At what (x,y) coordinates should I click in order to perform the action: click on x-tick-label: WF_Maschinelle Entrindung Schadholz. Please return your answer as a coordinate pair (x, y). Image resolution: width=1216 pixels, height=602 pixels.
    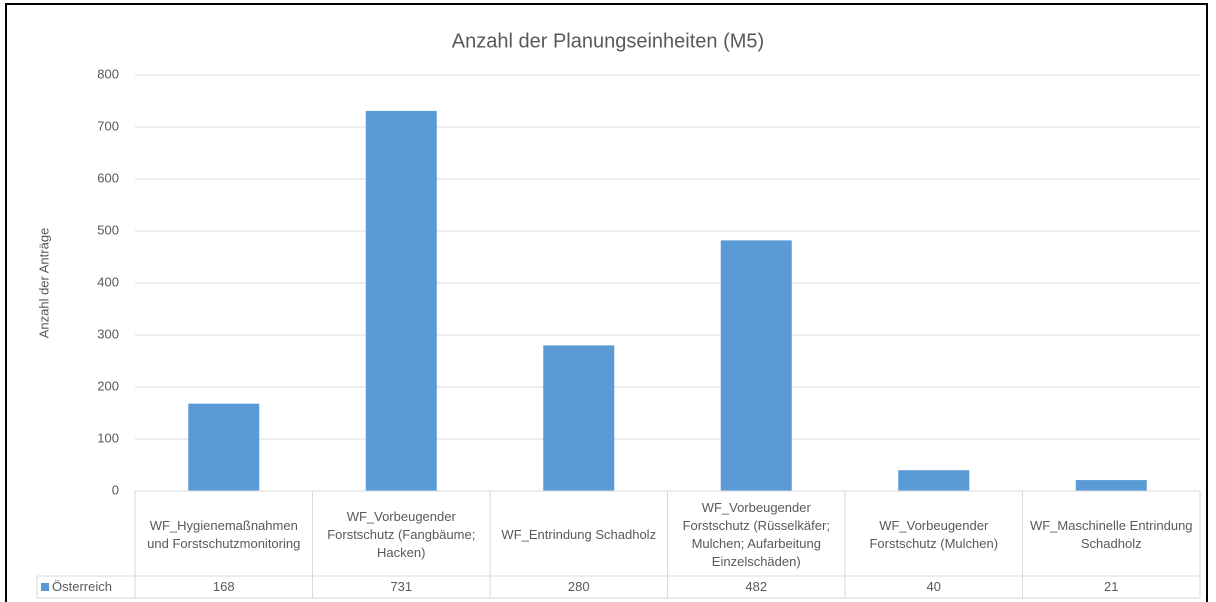
    Looking at the image, I should click on (1111, 534).